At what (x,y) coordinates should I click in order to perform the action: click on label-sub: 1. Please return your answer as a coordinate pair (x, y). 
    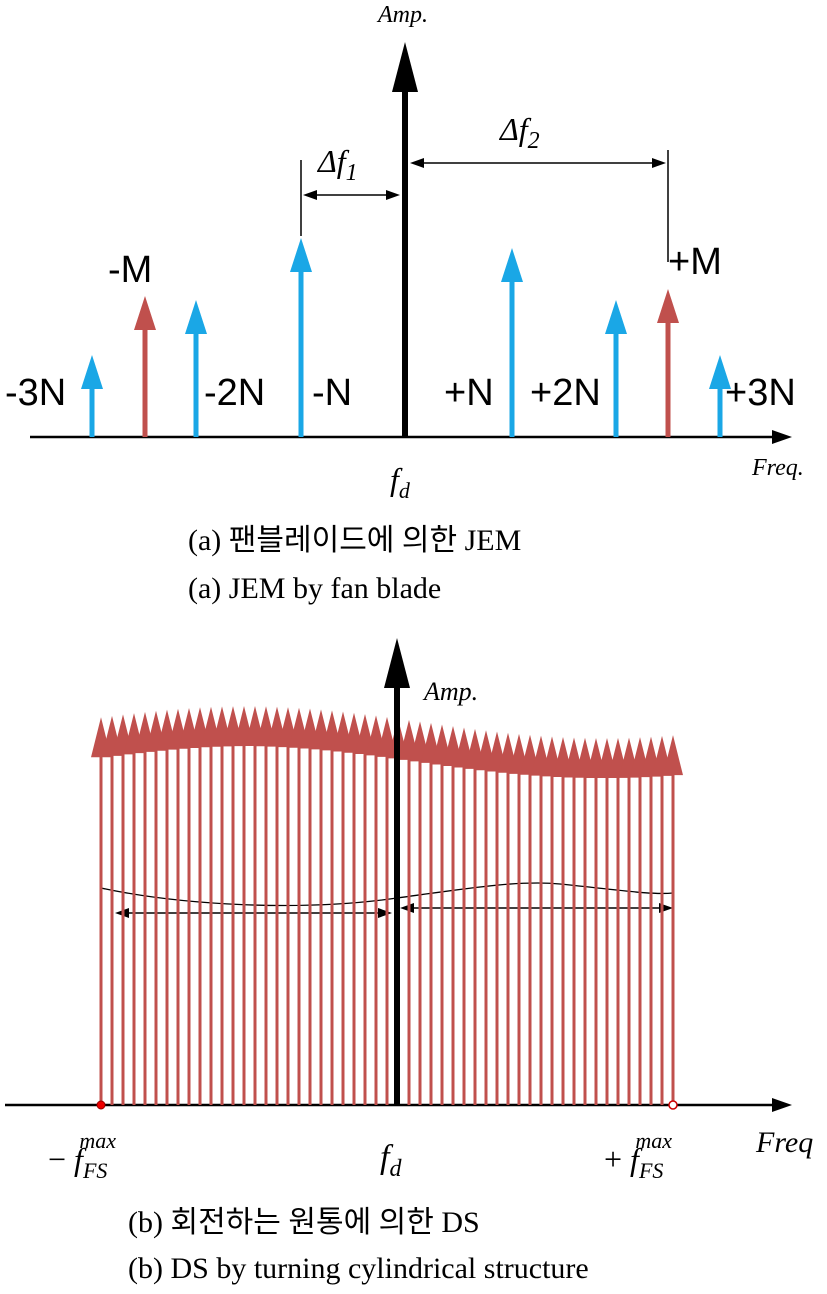
    Looking at the image, I should click on (352, 173).